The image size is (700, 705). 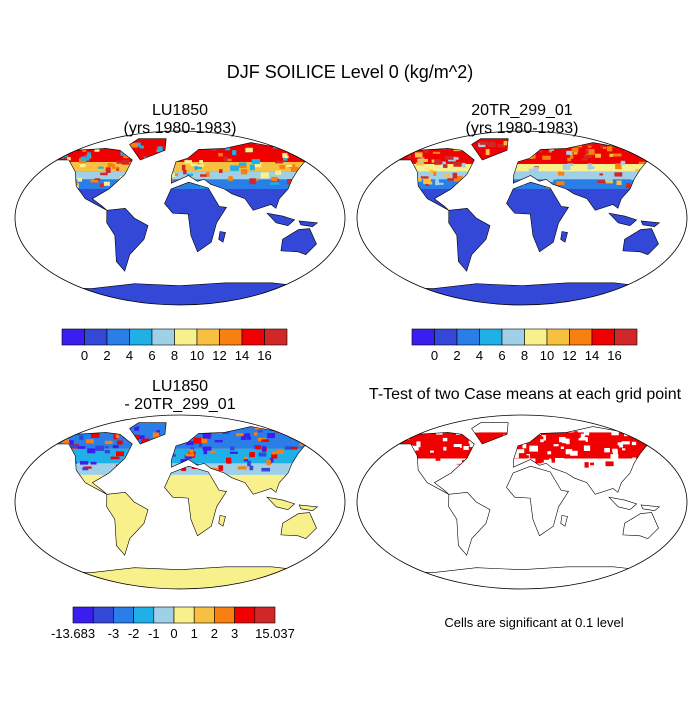 I want to click on map-panel, so click(x=180, y=218).